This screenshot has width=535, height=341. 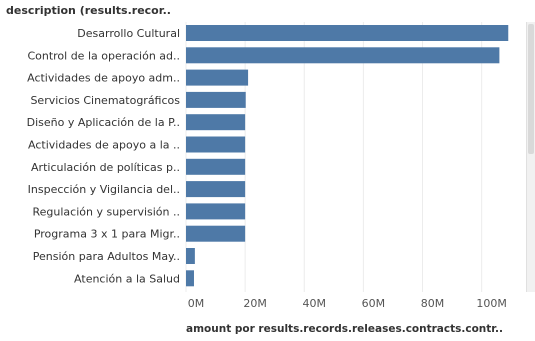 What do you see at coordinates (127, 278) in the screenshot?
I see `category-label: Atención a la Salud` at bounding box center [127, 278].